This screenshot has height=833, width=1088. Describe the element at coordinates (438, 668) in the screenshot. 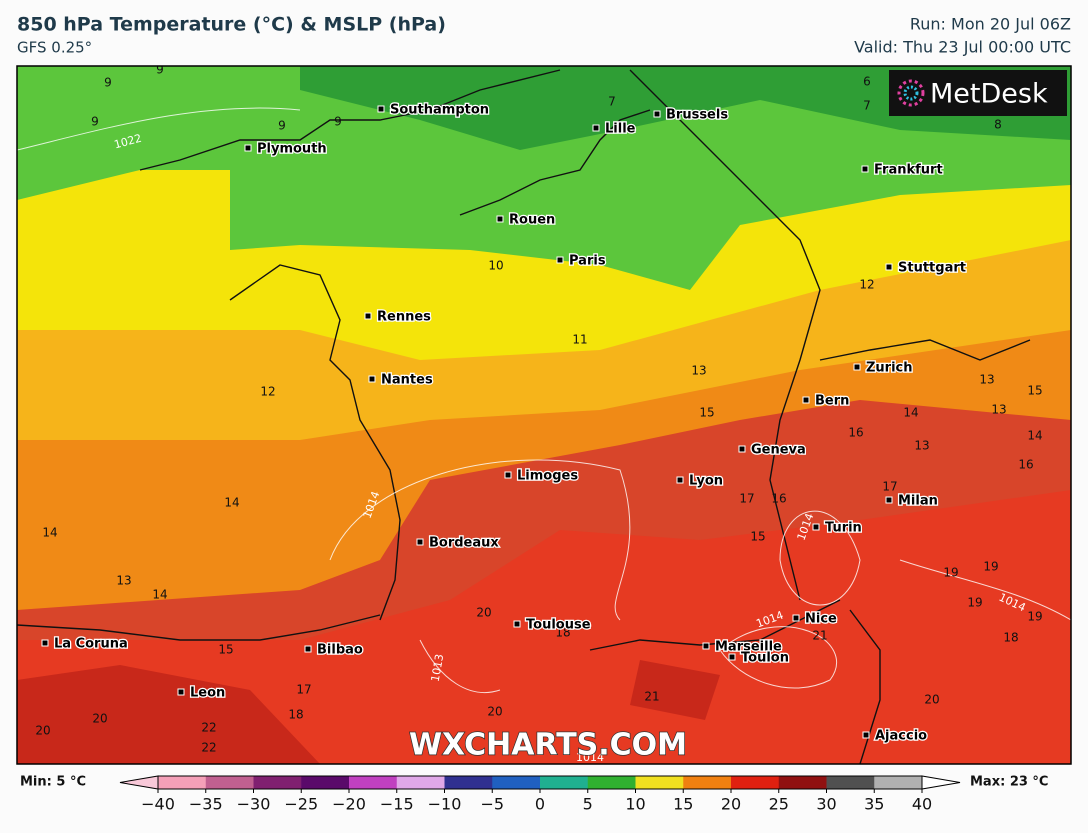

I see `pressure-label: 1013` at that location.